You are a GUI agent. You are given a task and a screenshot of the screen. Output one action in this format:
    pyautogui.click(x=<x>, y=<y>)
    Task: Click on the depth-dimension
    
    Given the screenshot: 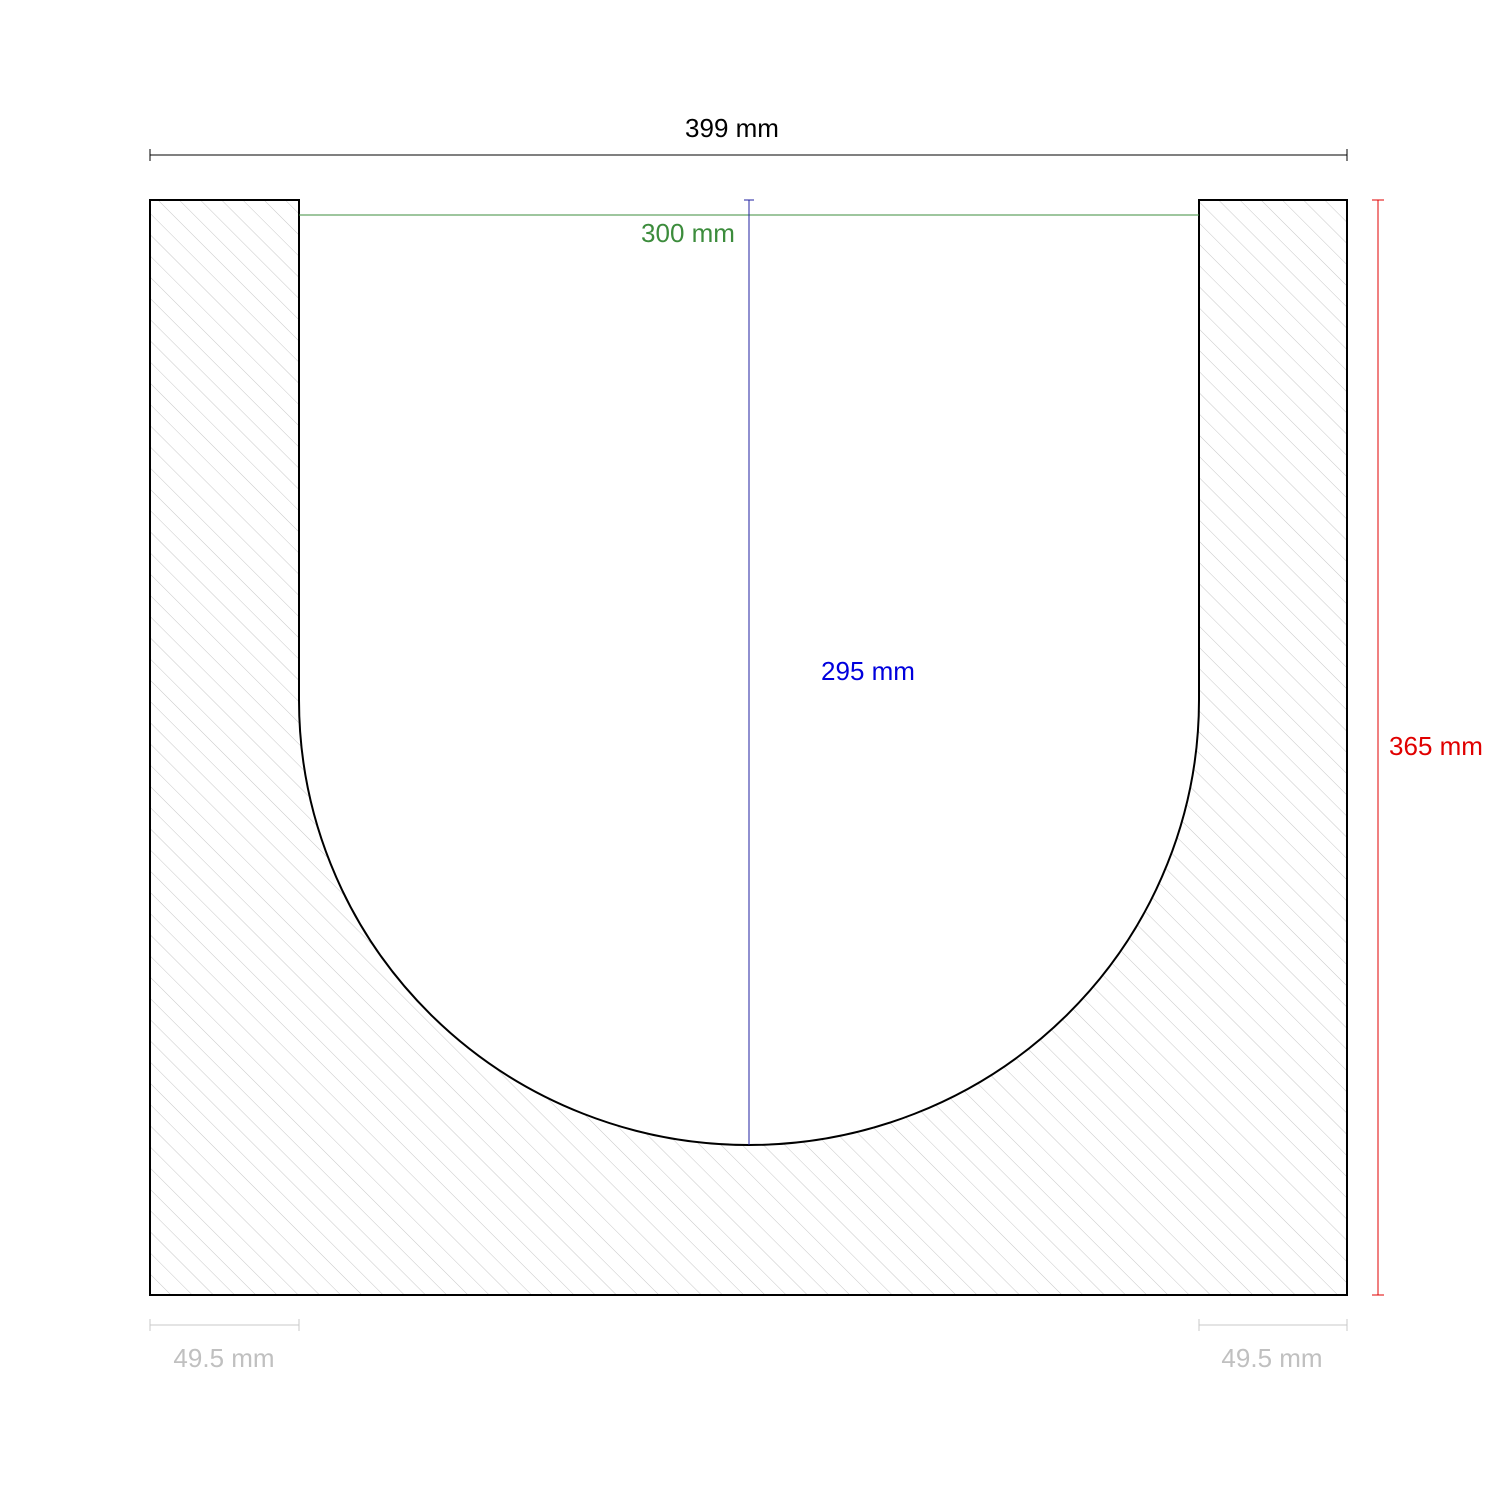 What is the action you would take?
    pyautogui.click(x=749, y=672)
    